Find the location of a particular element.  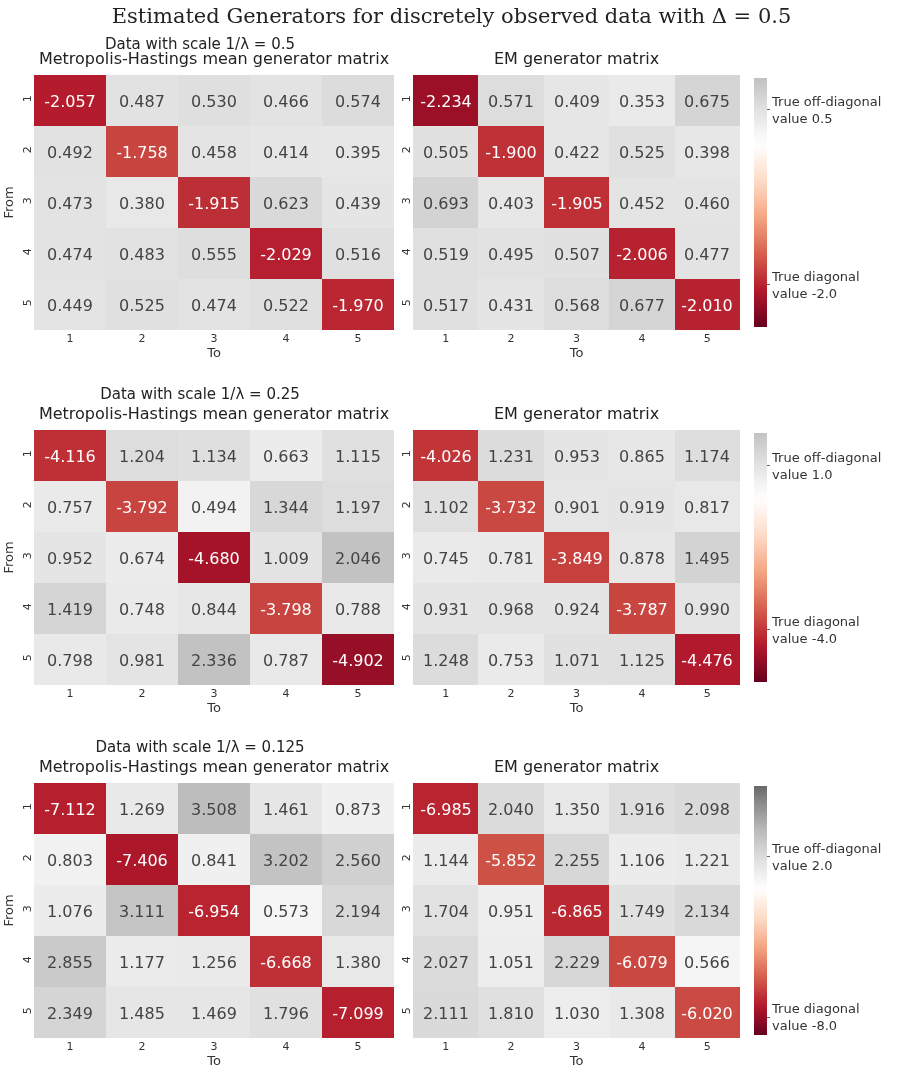

chart-title: Metropolis-Hastings mean generator matrix is located at coordinates (214, 767).